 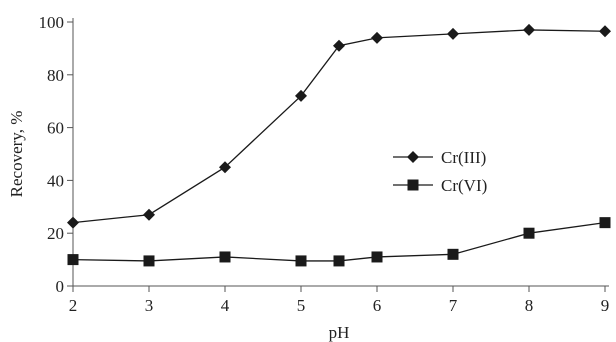 I want to click on x-tick-label: 7, so click(x=453, y=305).